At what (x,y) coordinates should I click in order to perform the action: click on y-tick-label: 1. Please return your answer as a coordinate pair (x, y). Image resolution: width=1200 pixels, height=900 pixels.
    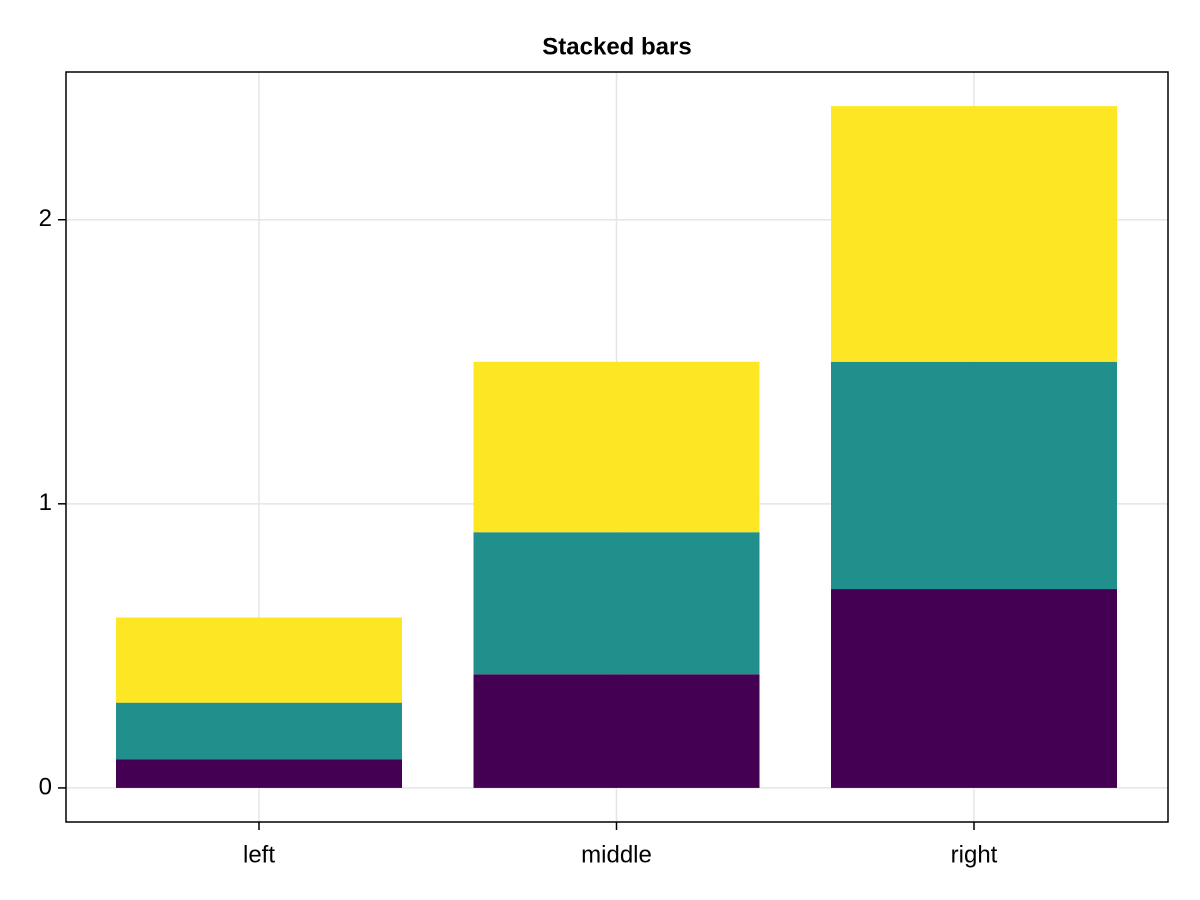
    Looking at the image, I should click on (45, 502).